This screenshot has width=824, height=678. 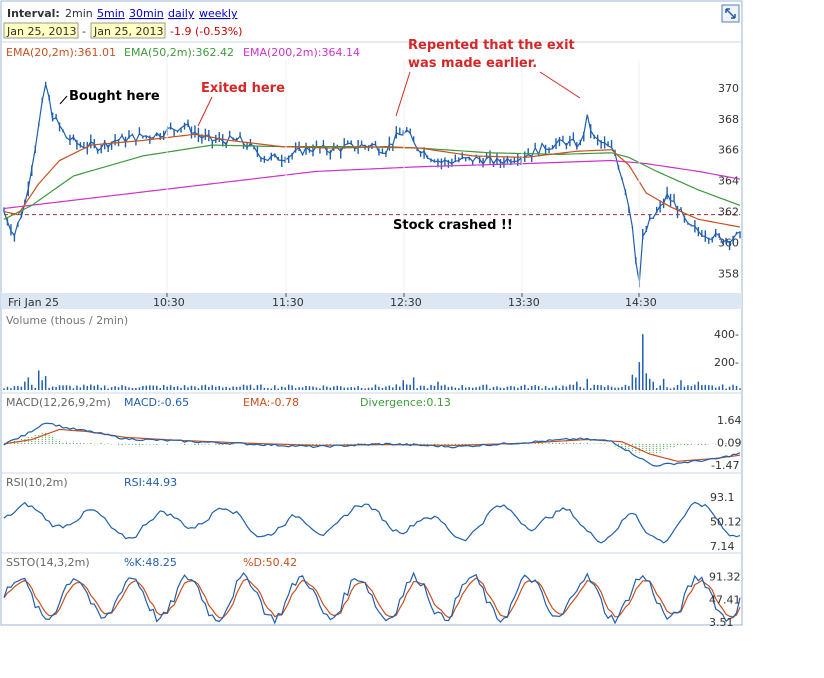 What do you see at coordinates (726, 521) in the screenshot?
I see `rsi-y-tick: 50.12` at bounding box center [726, 521].